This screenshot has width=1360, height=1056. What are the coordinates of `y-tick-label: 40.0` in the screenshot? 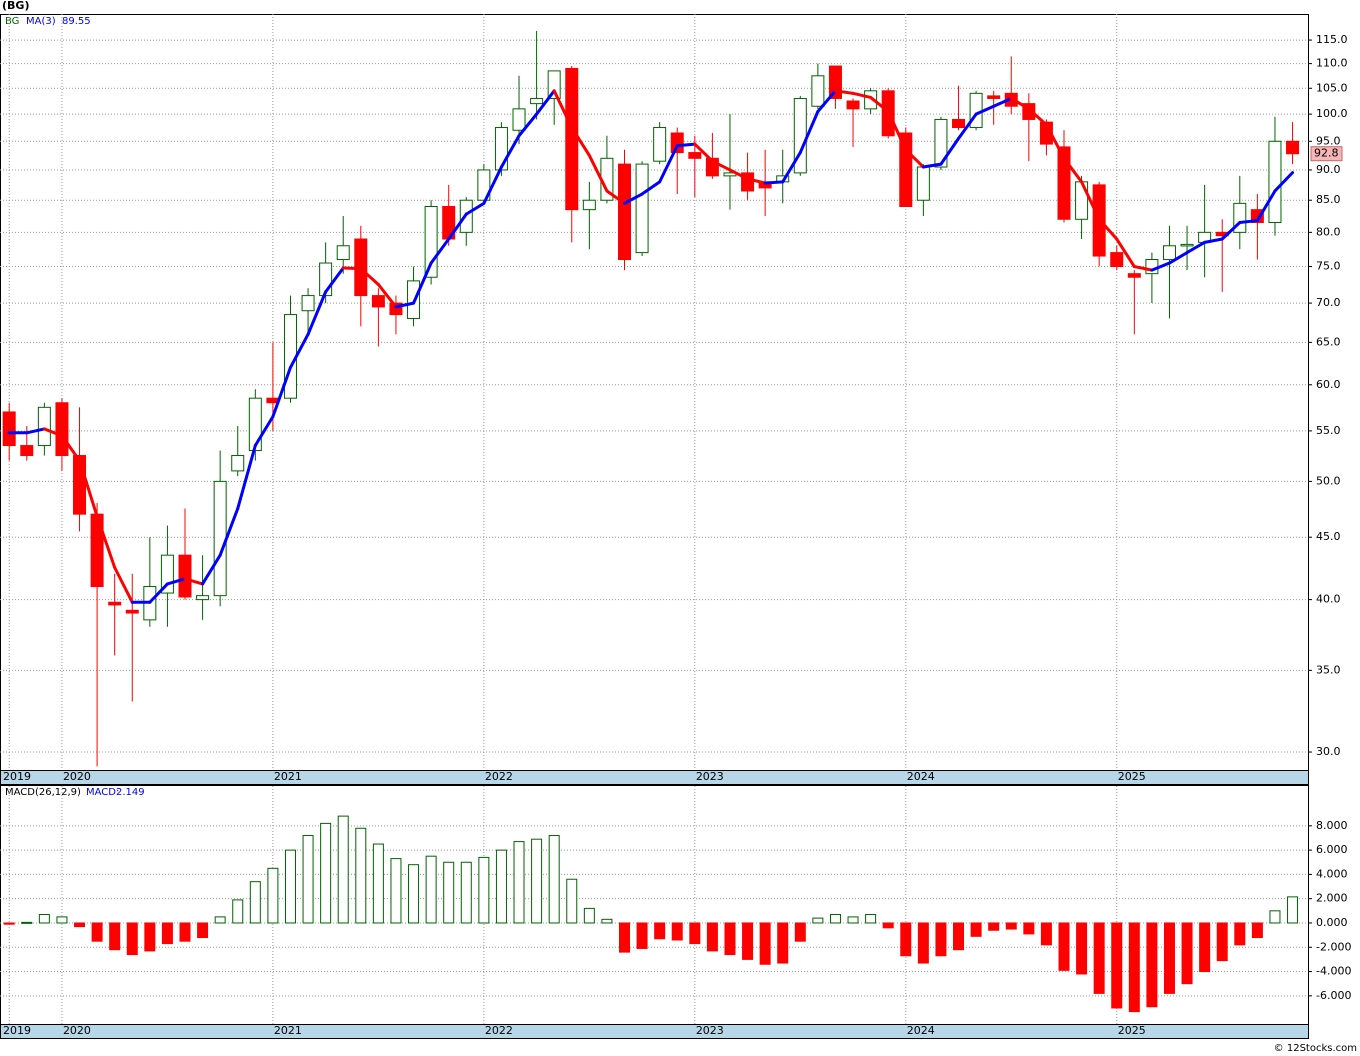 It's located at (1328, 599).